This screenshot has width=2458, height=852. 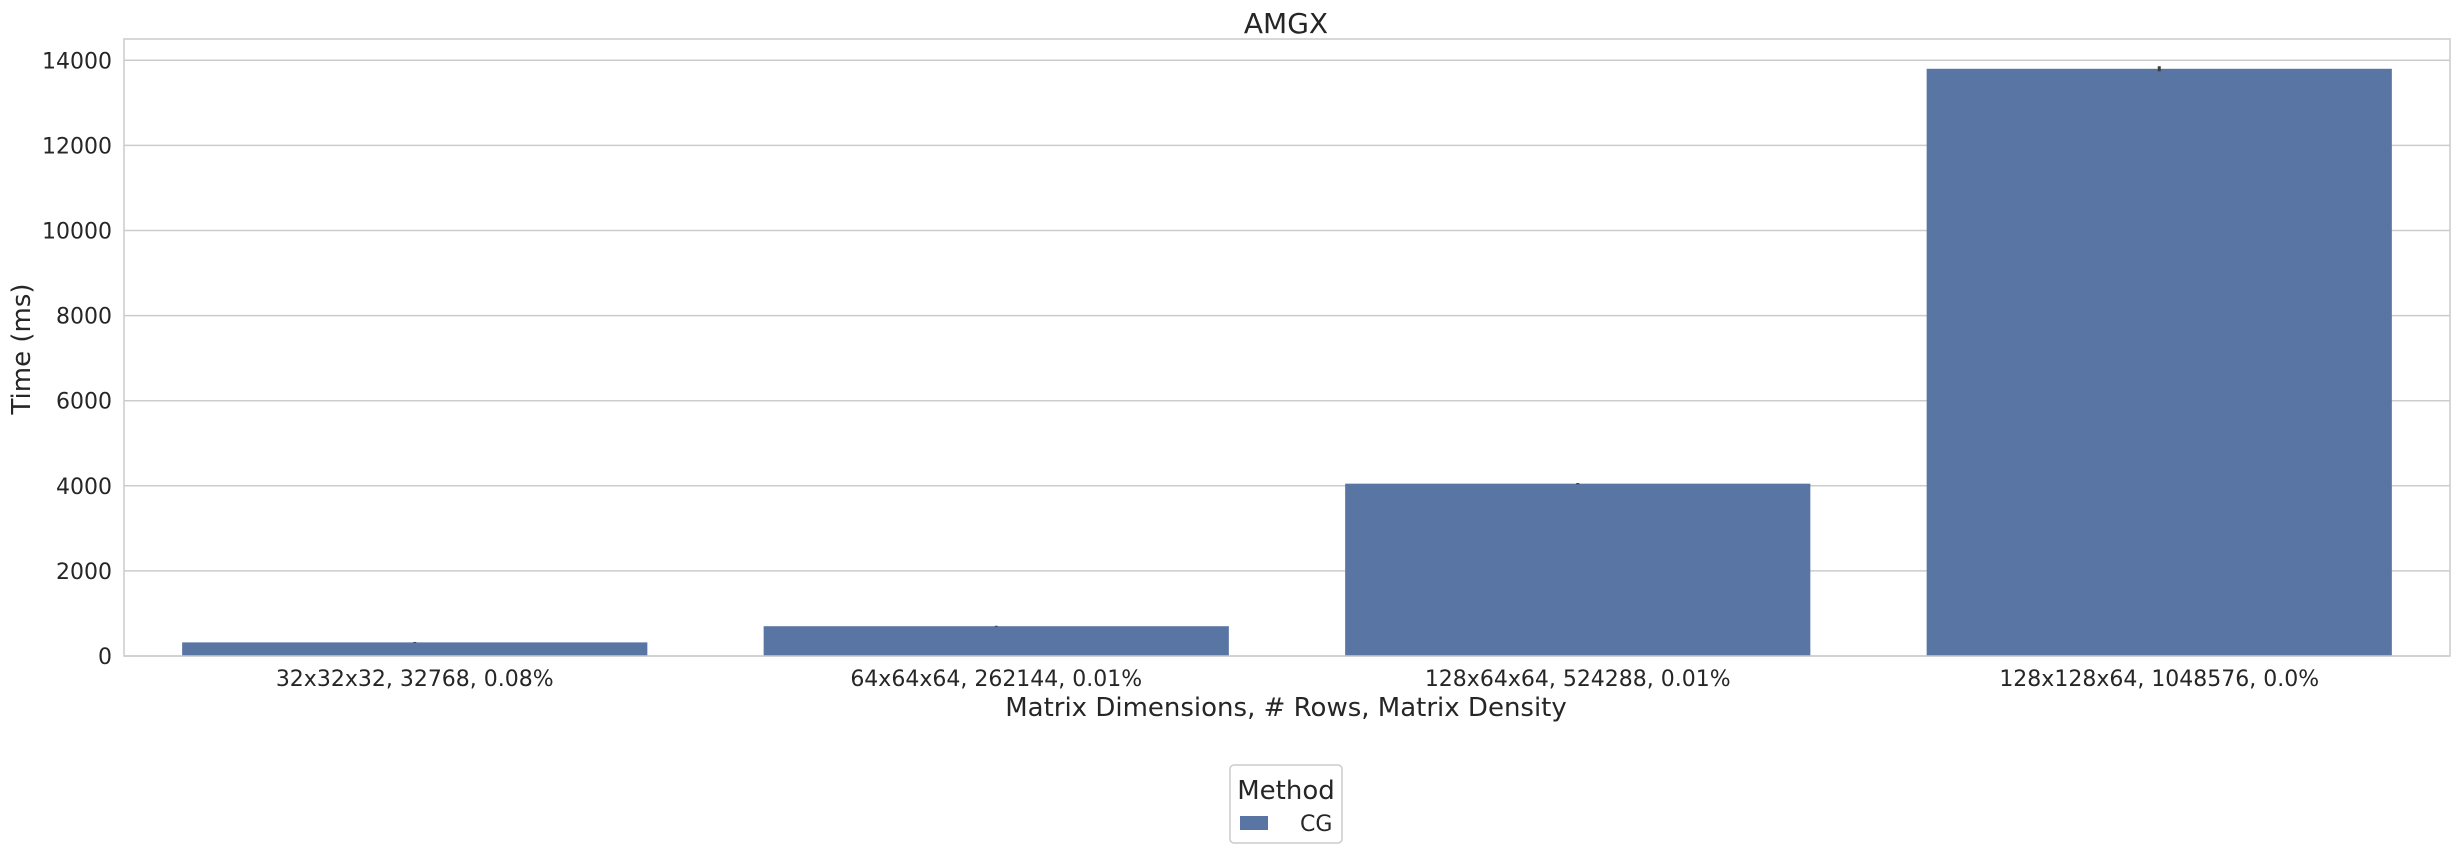 I want to click on y-tick-labels: 0 2000 4000 6000 8000 10000 12000 14000, so click(x=77, y=359).